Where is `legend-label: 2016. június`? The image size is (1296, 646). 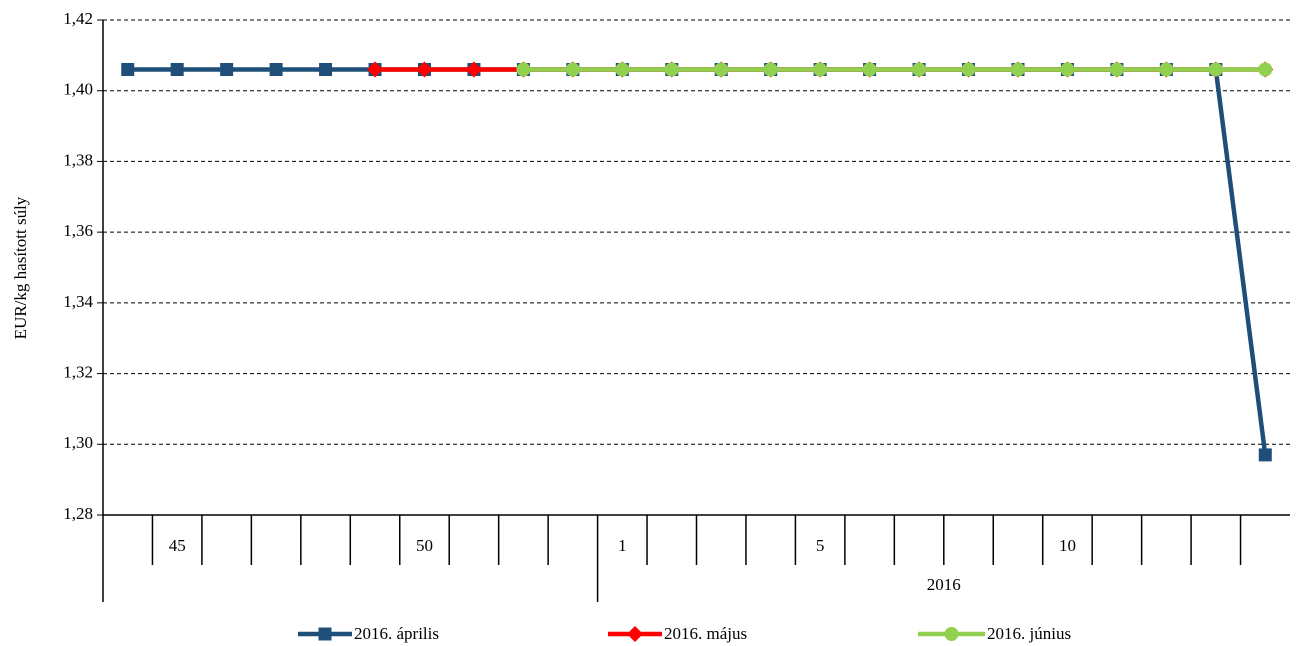 legend-label: 2016. június is located at coordinates (1029, 633).